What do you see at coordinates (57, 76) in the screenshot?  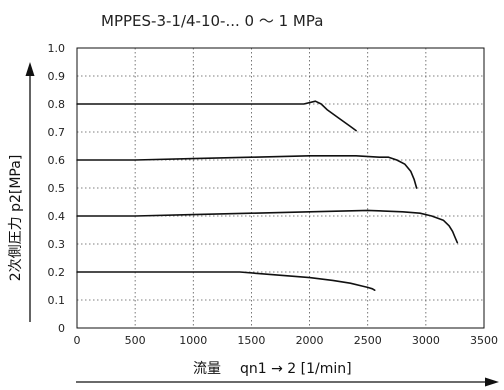 I see `y-tick-label: 0.9` at bounding box center [57, 76].